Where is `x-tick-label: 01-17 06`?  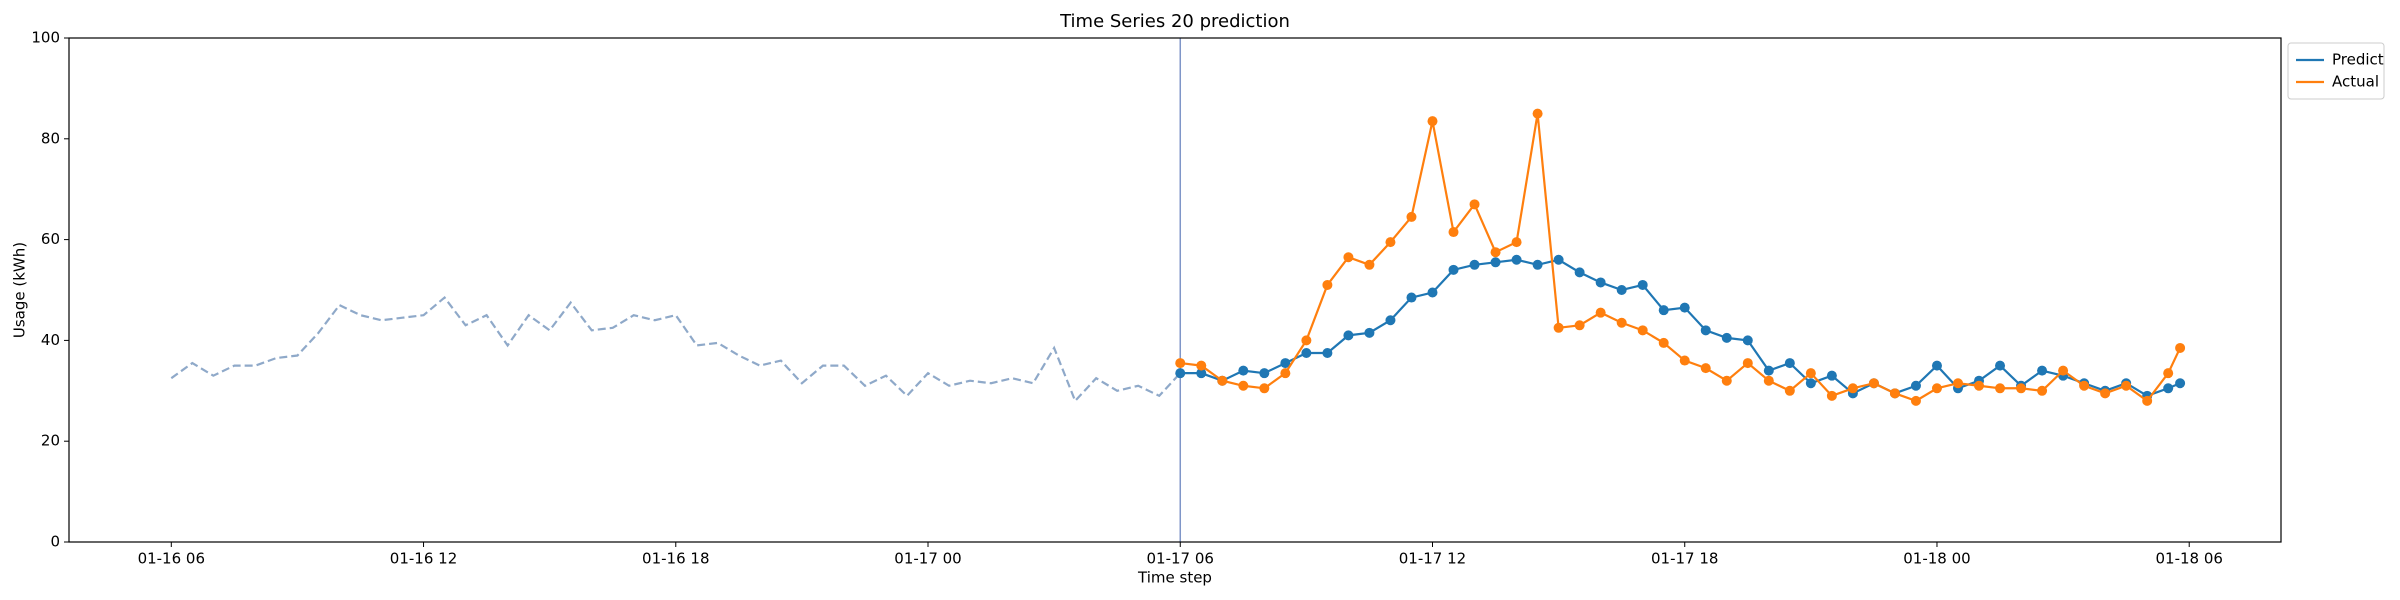 x-tick-label: 01-17 06 is located at coordinates (1180, 559).